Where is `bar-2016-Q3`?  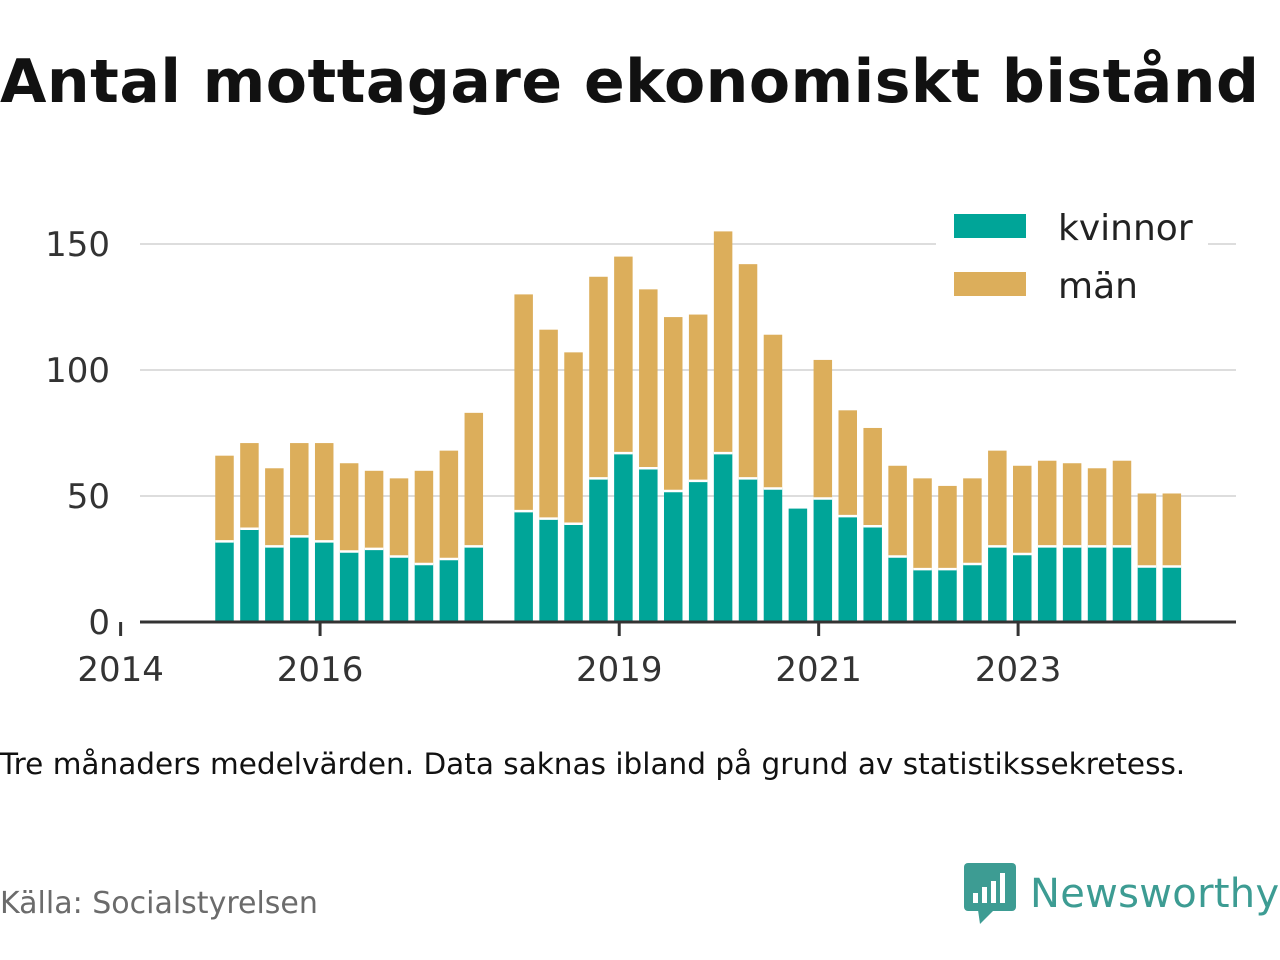
bar-2016-Q3 is located at coordinates (449, 536).